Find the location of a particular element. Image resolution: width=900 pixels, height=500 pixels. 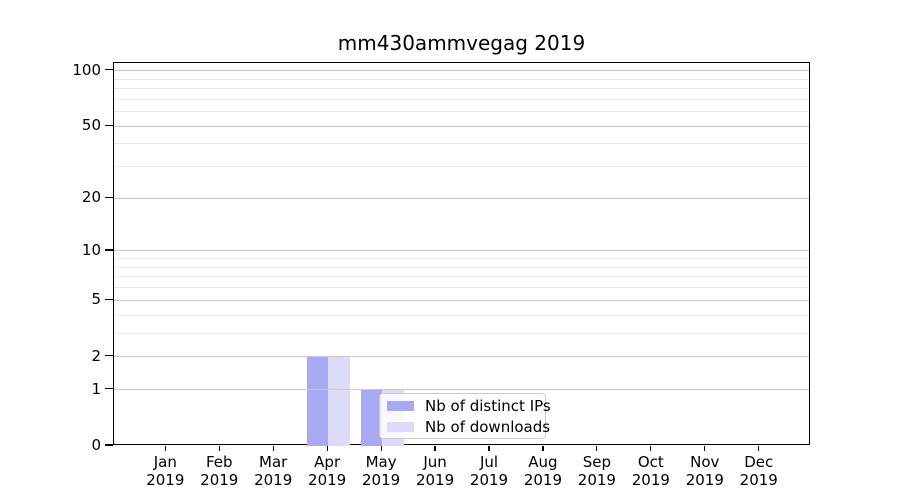

month-label: Apr is located at coordinates (327, 462).